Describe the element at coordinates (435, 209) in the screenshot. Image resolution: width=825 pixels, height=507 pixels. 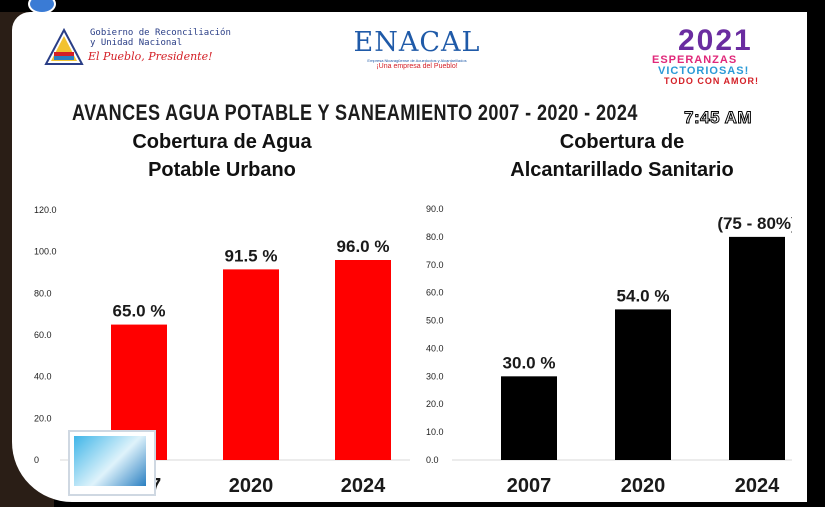
I see `y-tick-label: 90.0` at that location.